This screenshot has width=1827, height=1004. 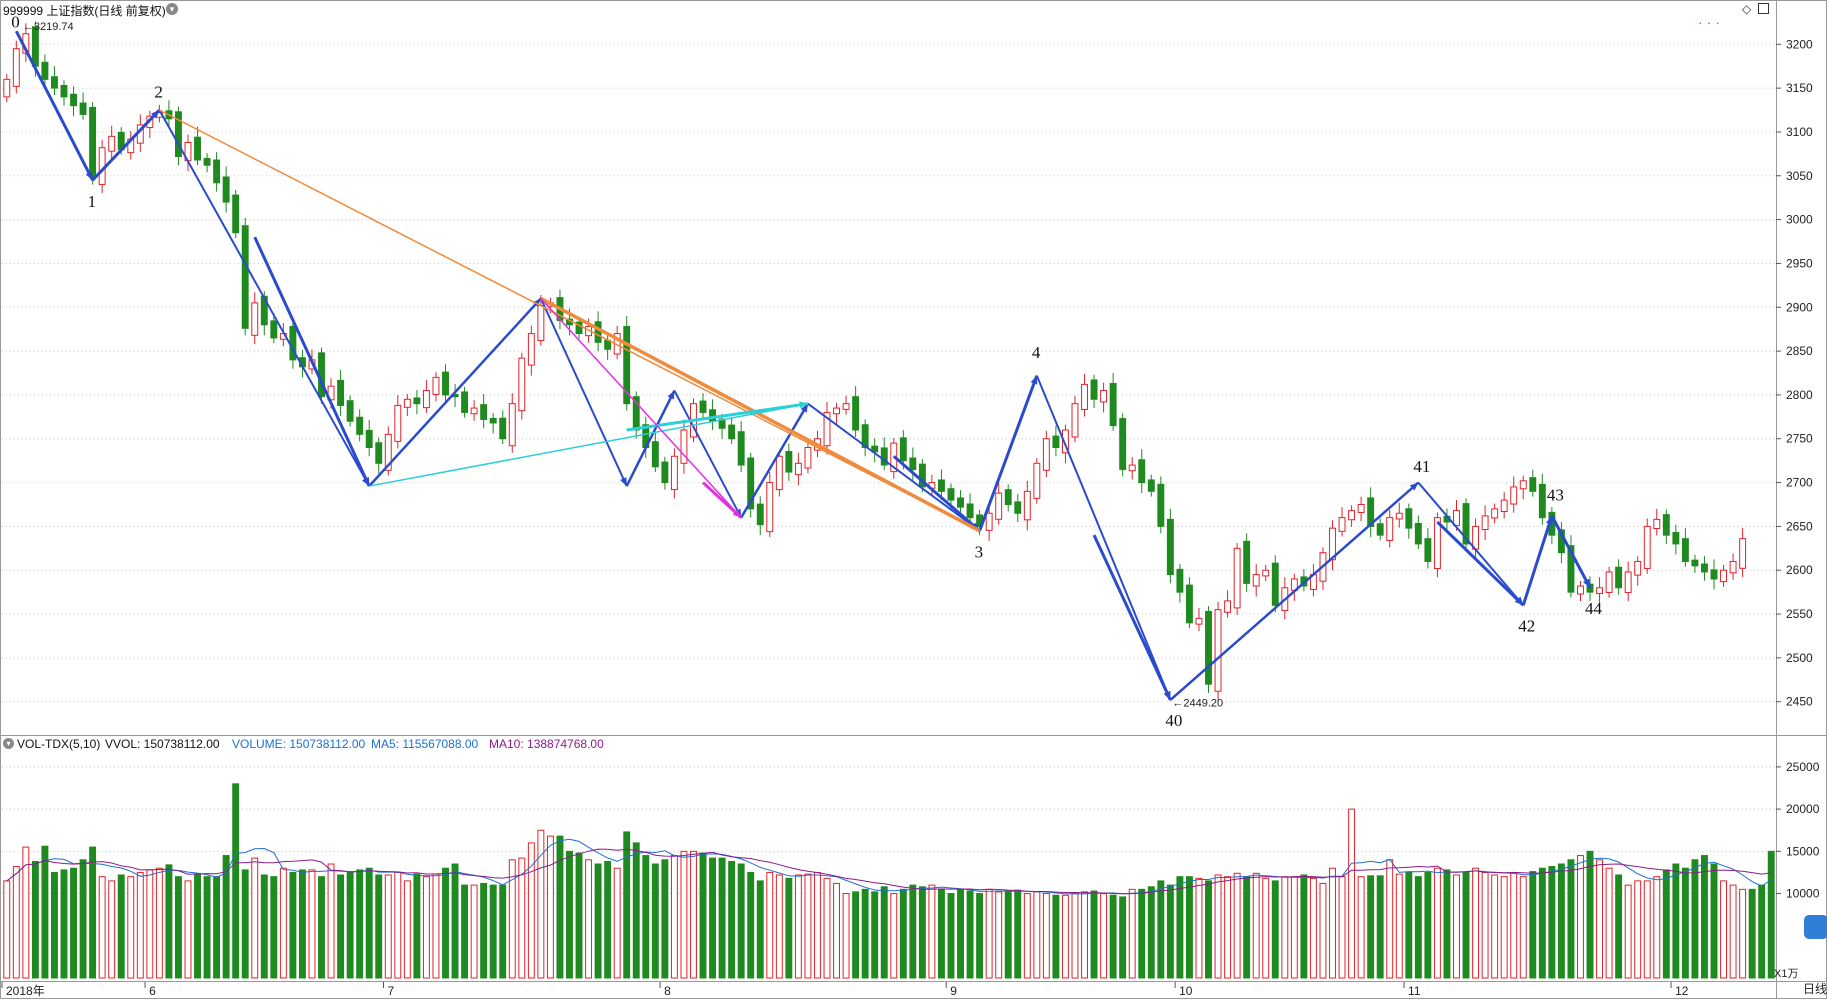 What do you see at coordinates (1799, 44) in the screenshot?
I see `price-tick-label: 3200` at bounding box center [1799, 44].